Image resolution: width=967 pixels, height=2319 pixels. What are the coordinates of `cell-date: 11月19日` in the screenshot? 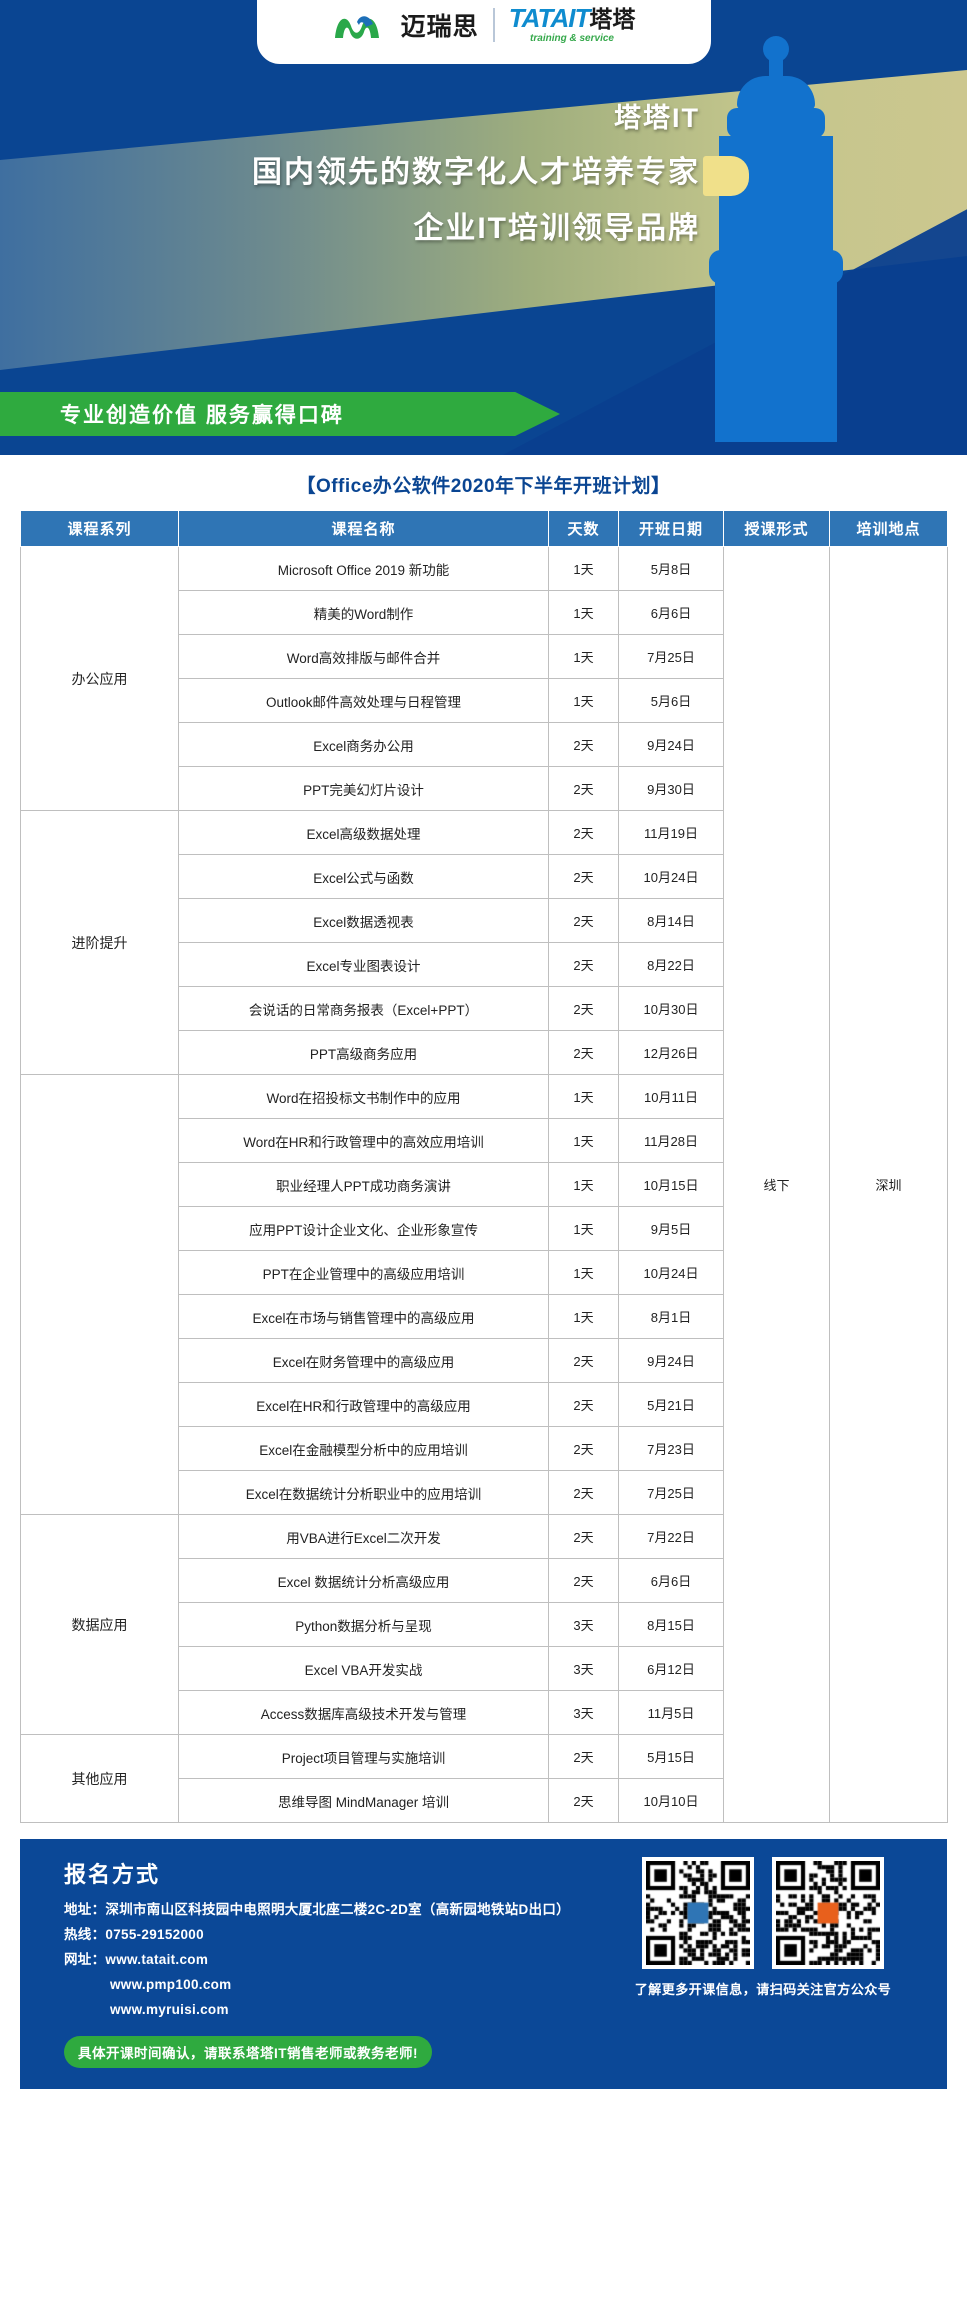 It's located at (671, 832).